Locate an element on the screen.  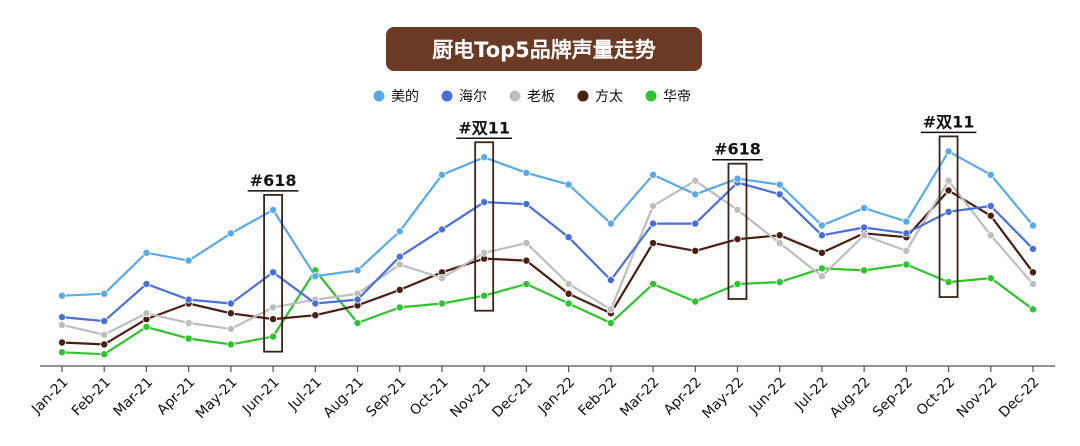
legend-label: 美的 is located at coordinates (405, 97).